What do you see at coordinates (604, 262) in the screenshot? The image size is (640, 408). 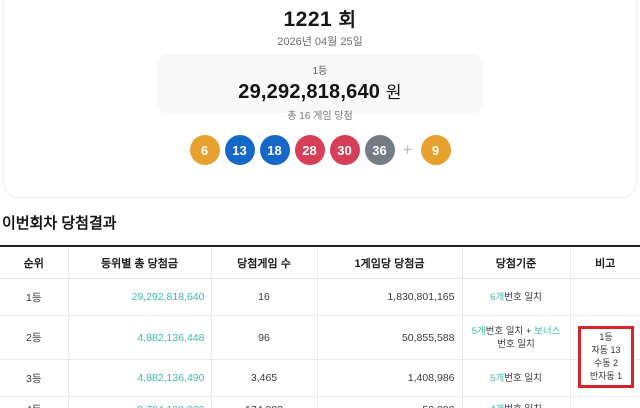 I see `column-header-note: 비고` at bounding box center [604, 262].